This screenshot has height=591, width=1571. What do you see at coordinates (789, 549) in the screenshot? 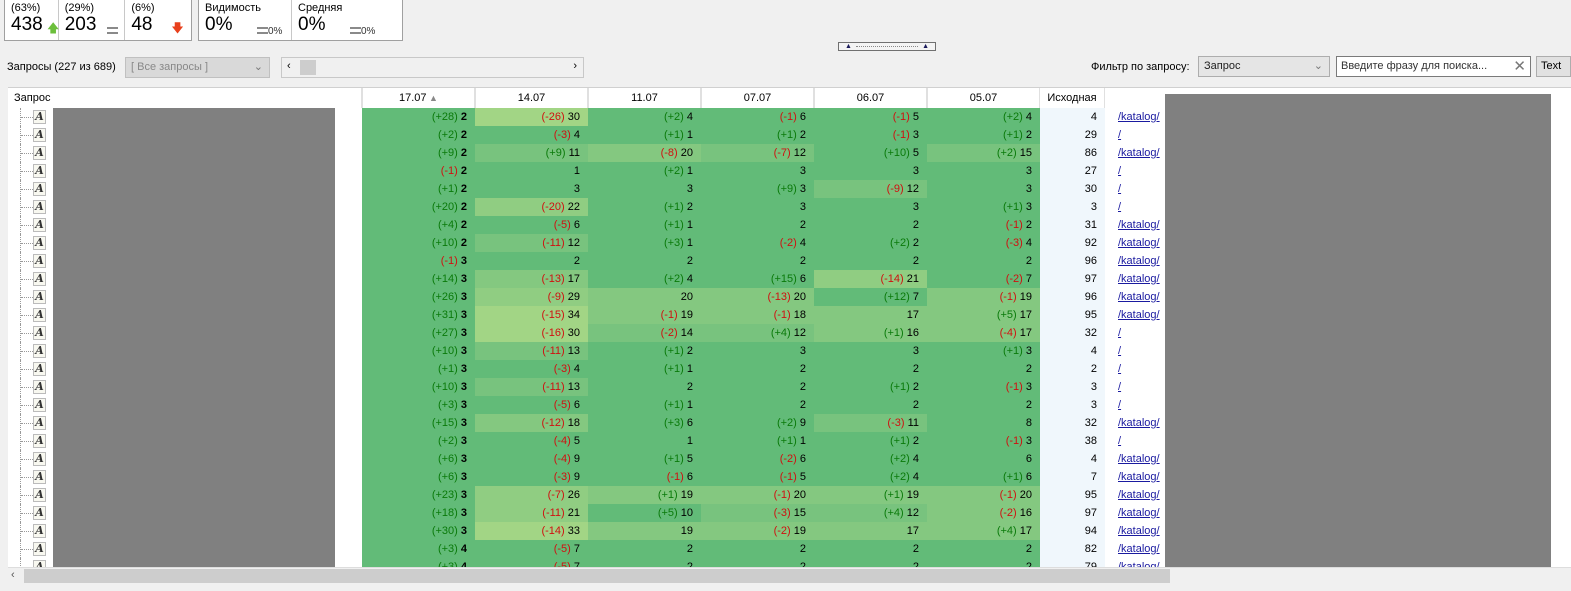
I see `table-row: A (+3) 4 (-5) 7 2 2 2 2 82/katalog/` at bounding box center [789, 549].